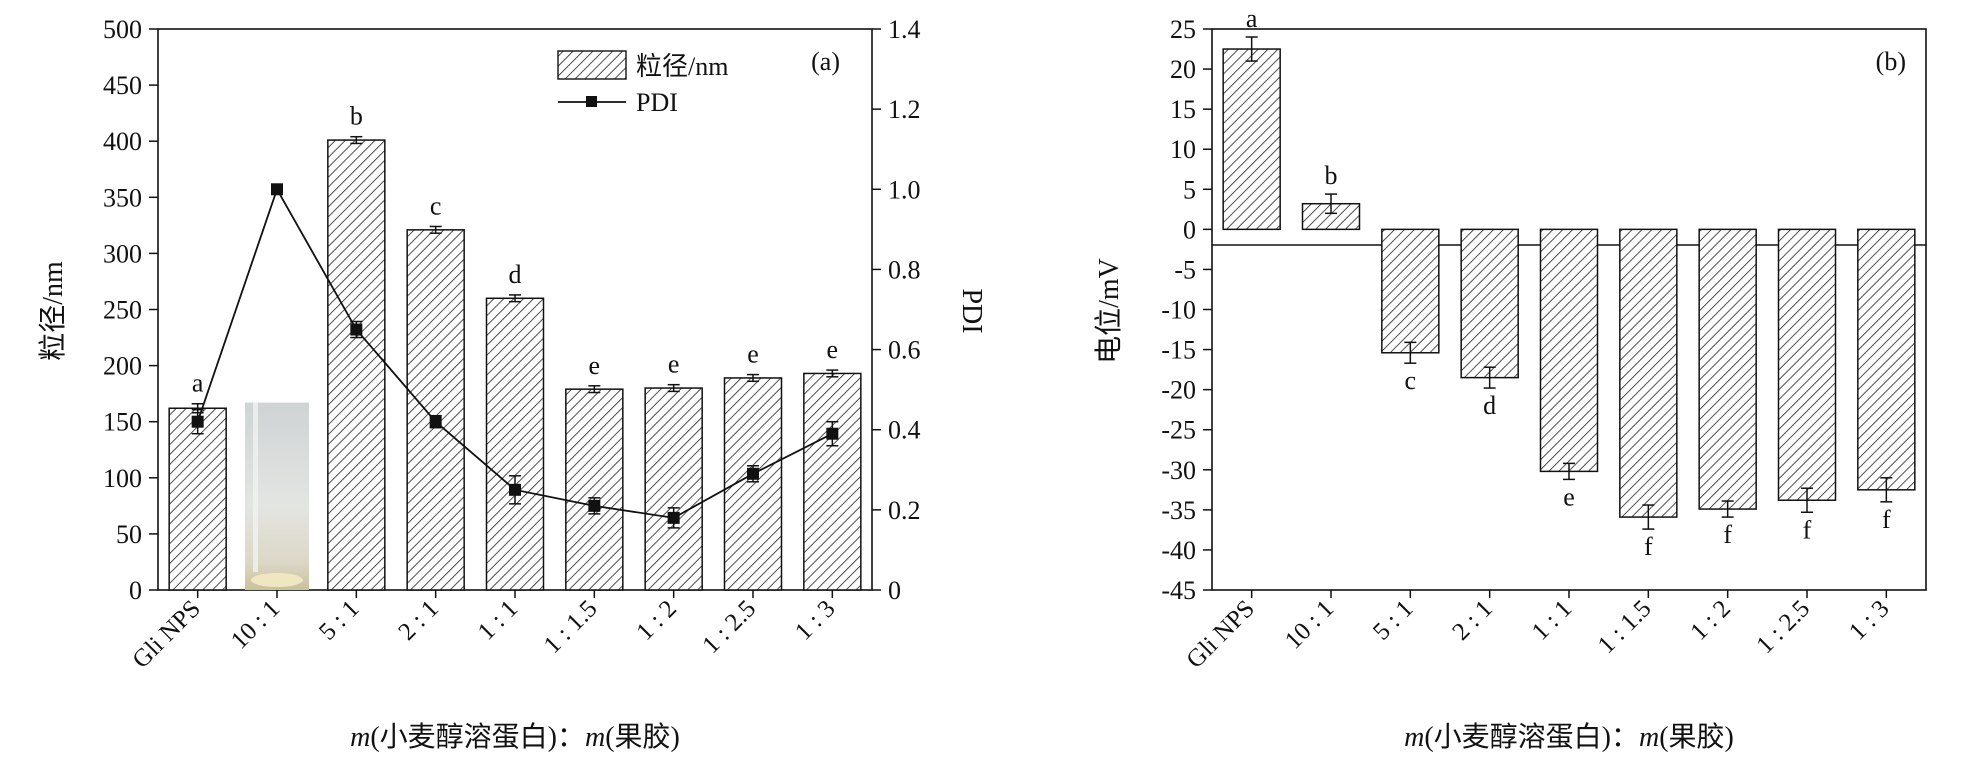  I want to click on b-panel-label: (b), so click(1891, 61).